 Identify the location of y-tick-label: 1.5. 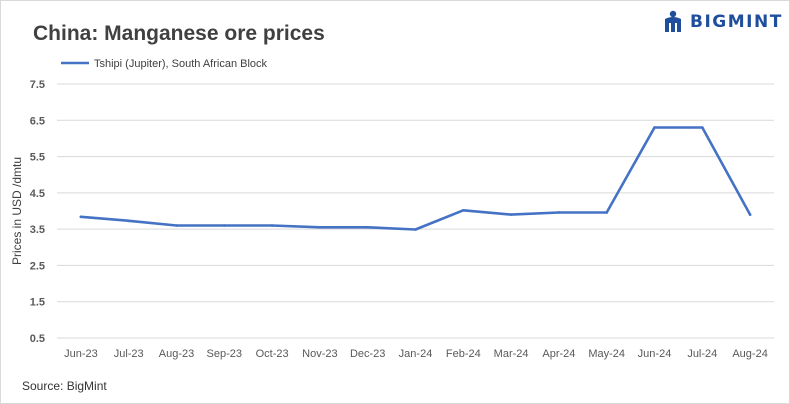
(37, 303).